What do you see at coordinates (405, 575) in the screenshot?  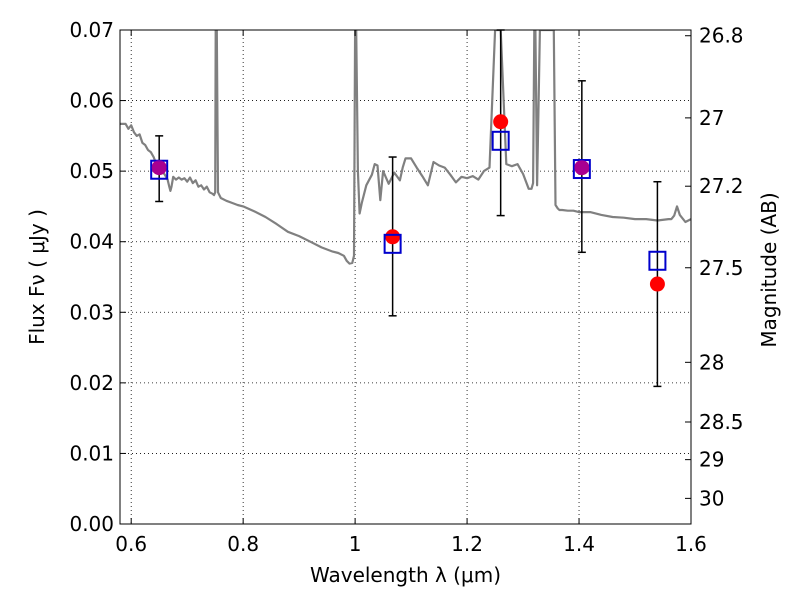 I see `x-axis-label: Wavelength λ (μm)` at bounding box center [405, 575].